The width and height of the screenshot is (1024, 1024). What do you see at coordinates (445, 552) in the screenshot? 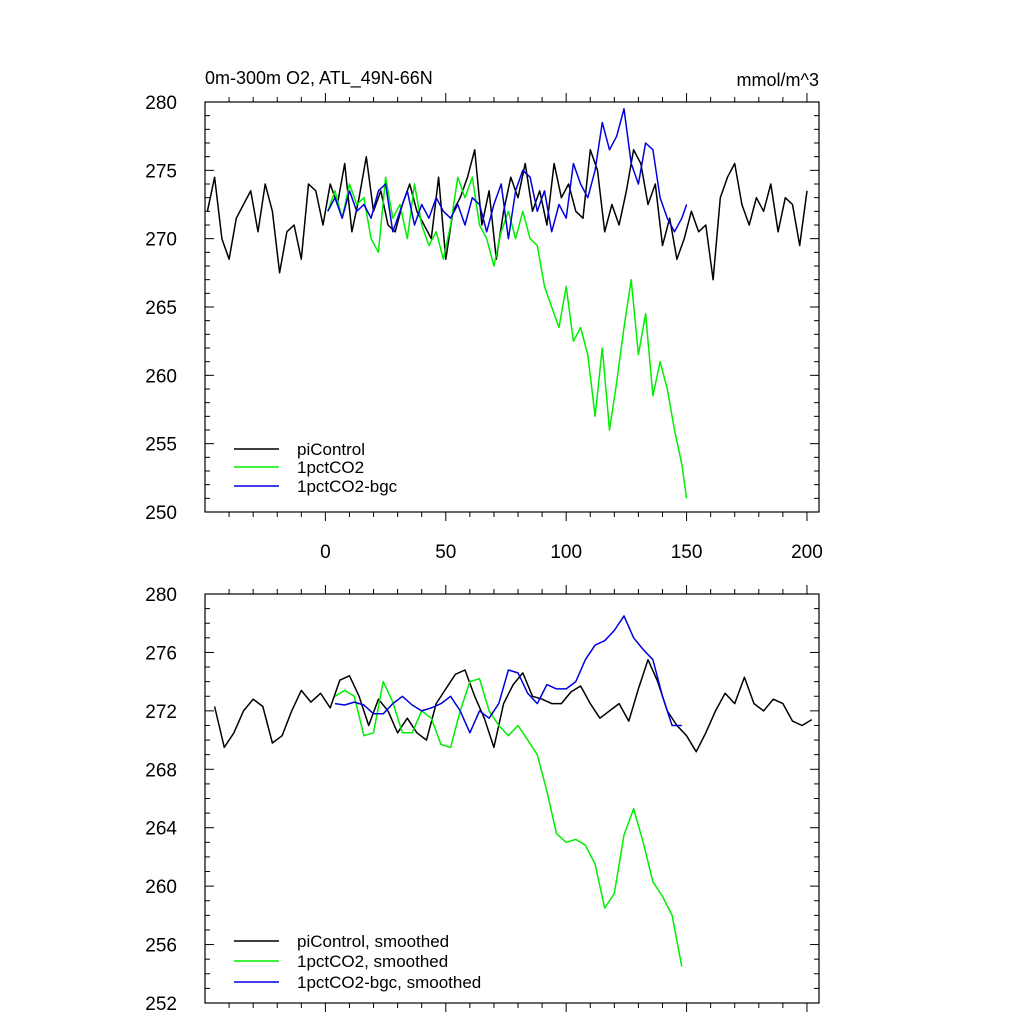
I see `top-x-tick-label: 50` at bounding box center [445, 552].